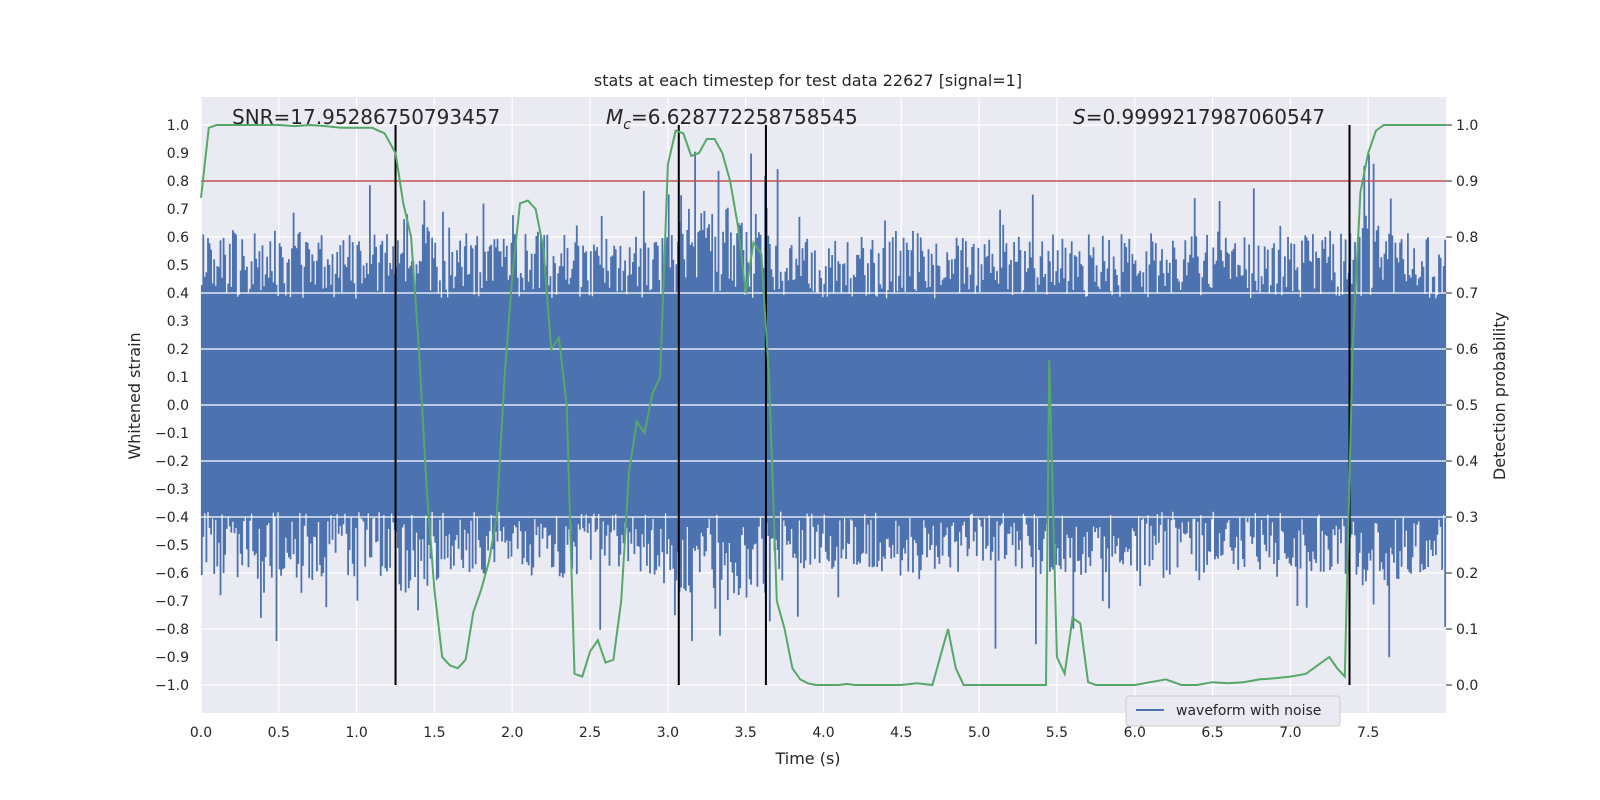 The height and width of the screenshot is (800, 1600). Describe the element at coordinates (1205, 117) in the screenshot. I see `s-value: =0.9999217987060547` at that location.